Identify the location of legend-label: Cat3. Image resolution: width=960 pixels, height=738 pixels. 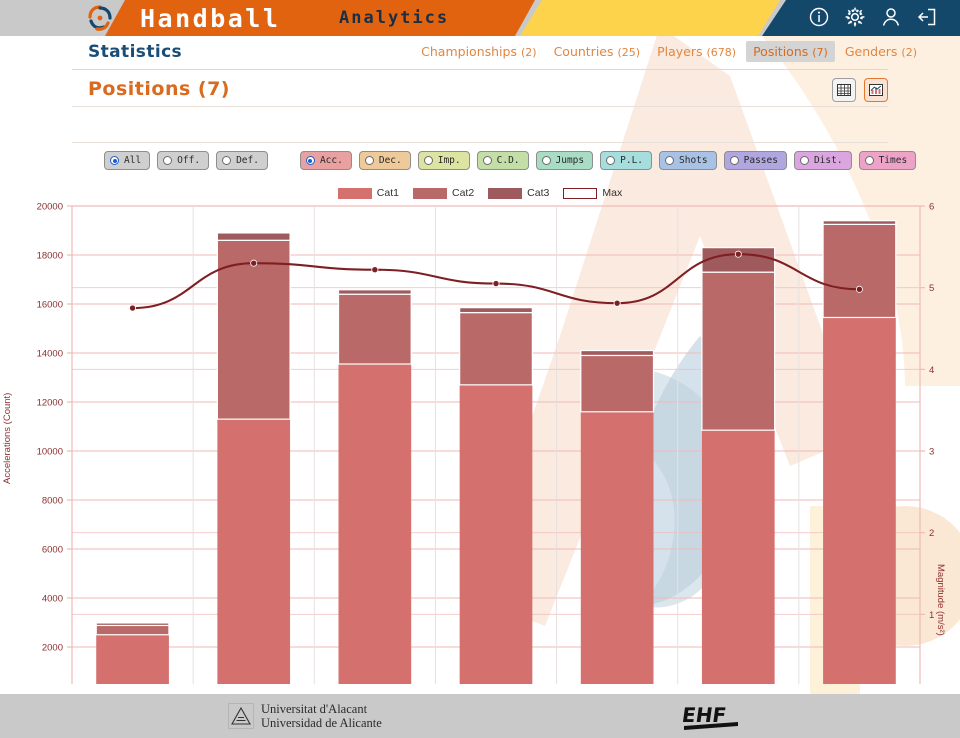
(538, 193).